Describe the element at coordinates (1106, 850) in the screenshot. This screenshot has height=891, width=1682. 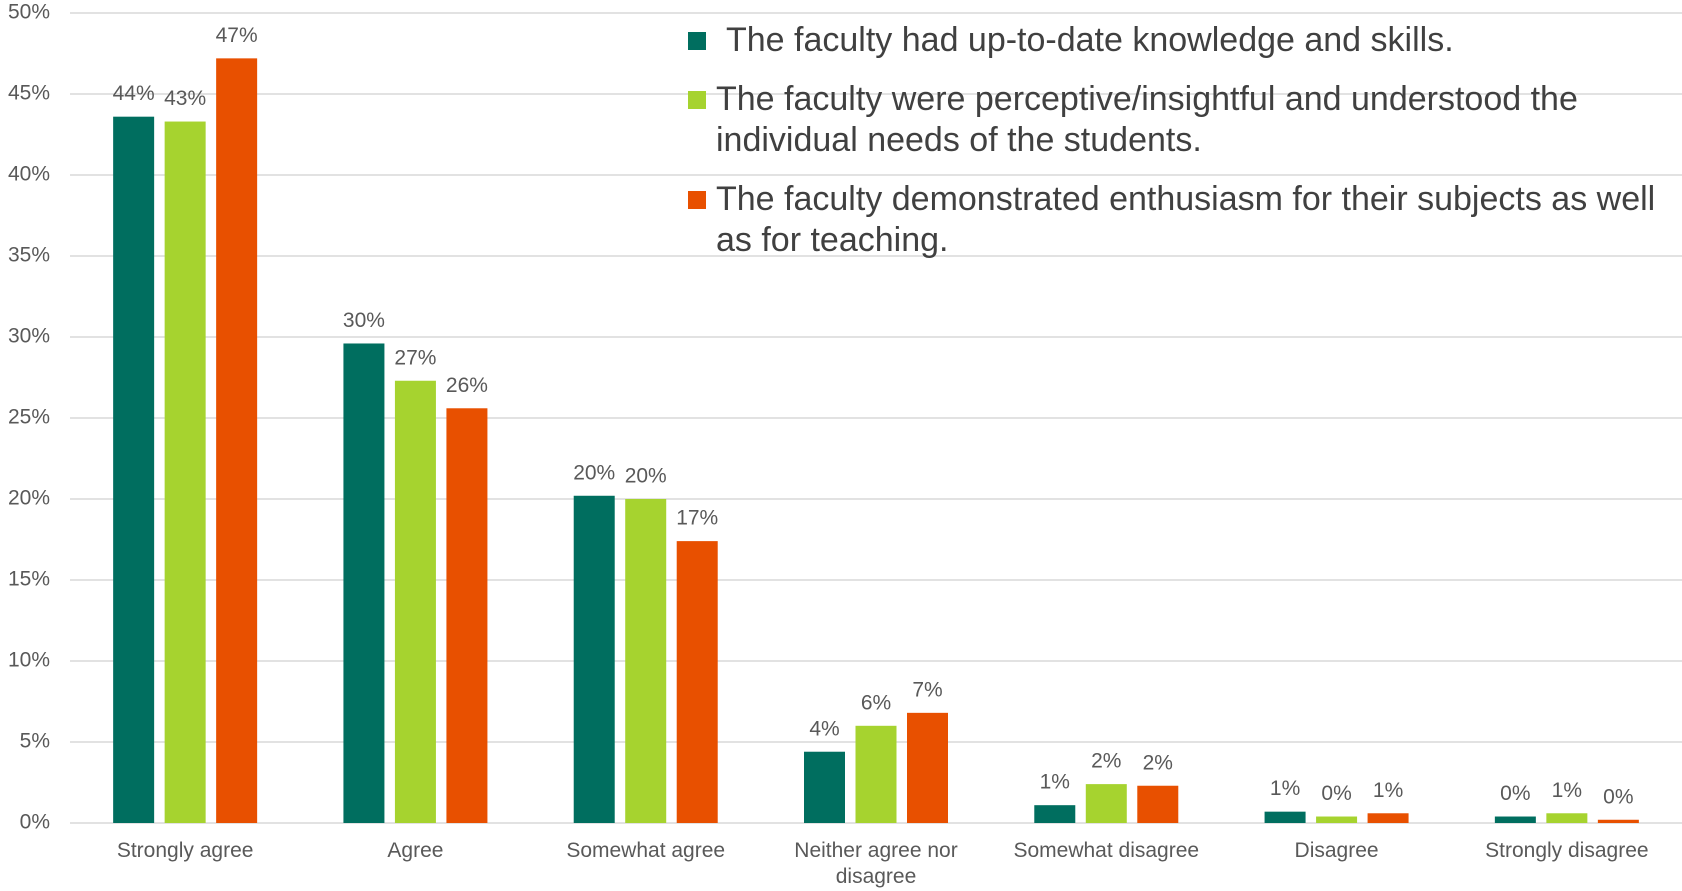
I see `x-tick-label: Somewhat disagree` at that location.